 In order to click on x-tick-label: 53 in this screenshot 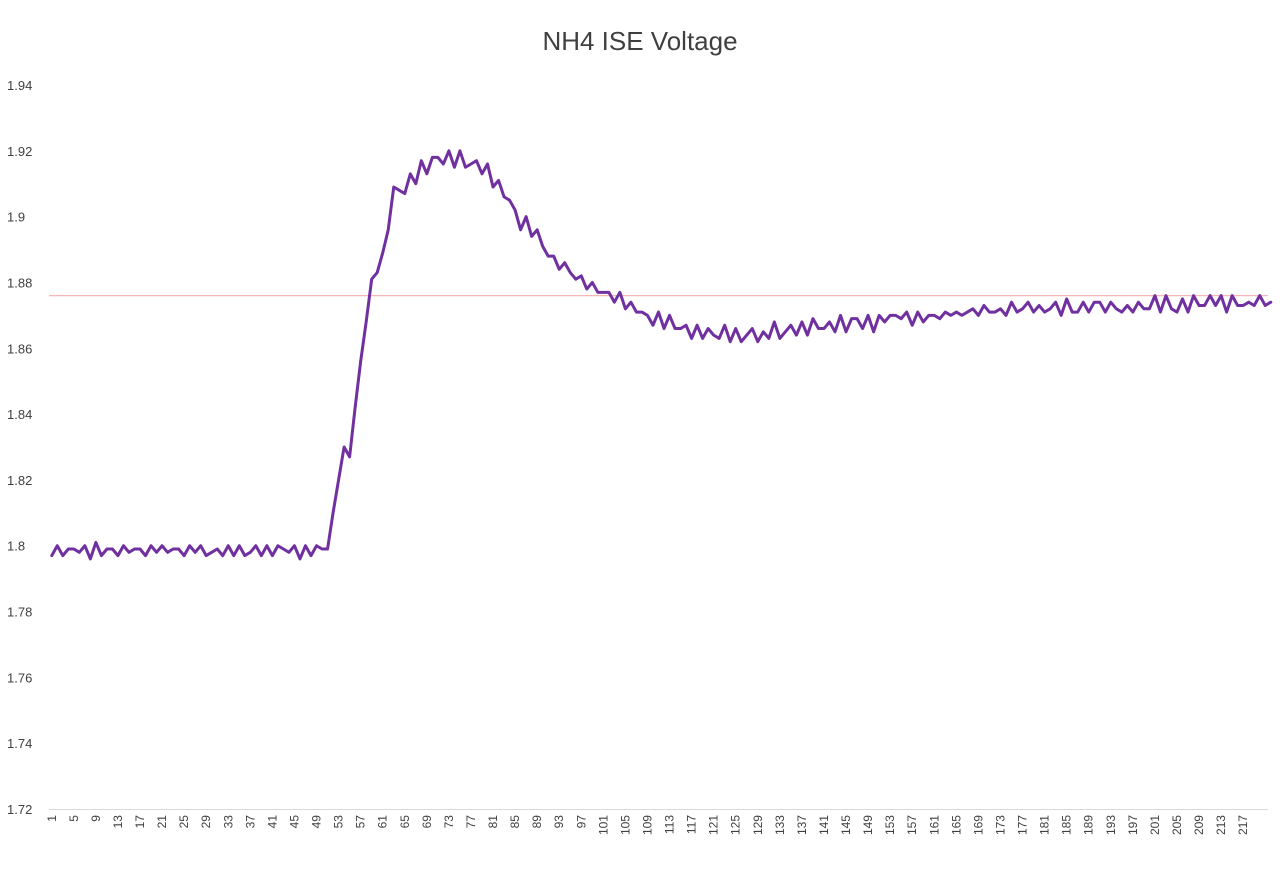, I will do `click(339, 822)`.